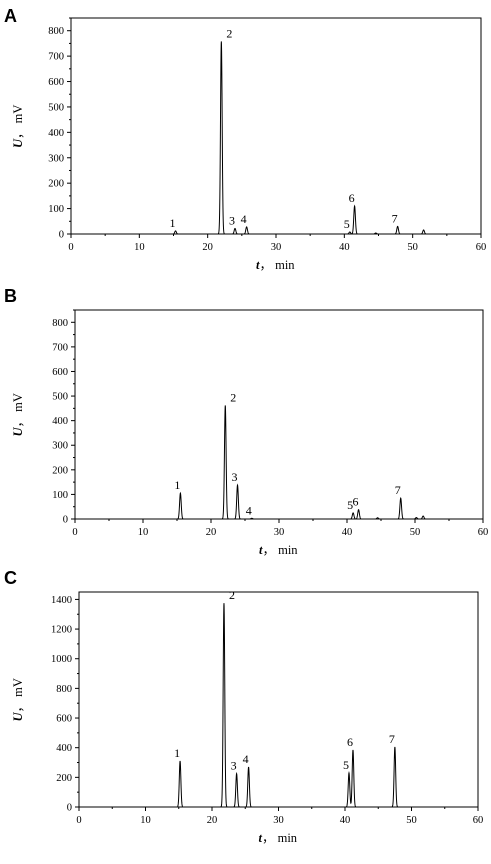 The image size is (491, 864). Describe the element at coordinates (61, 600) in the screenshot. I see `y-tick-label: 1400` at that location.